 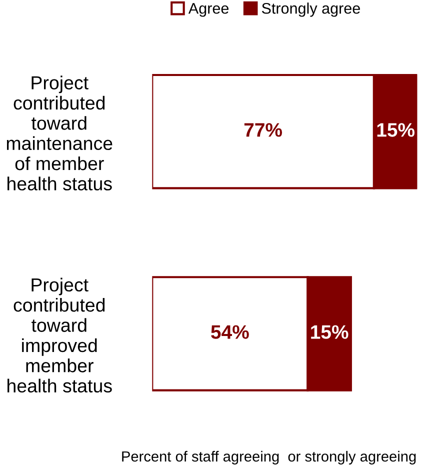 What do you see at coordinates (60, 335) in the screenshot?
I see `y-tick-label: Project contributed toward improved member health status` at bounding box center [60, 335].